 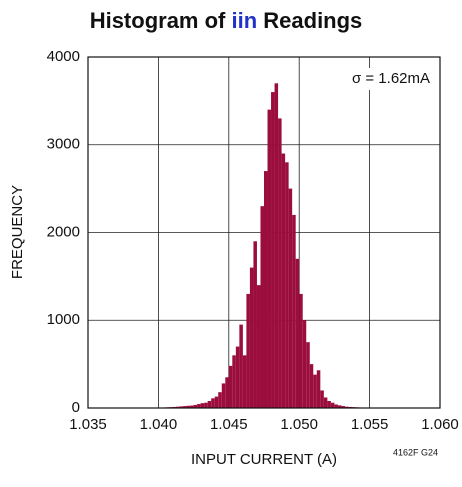 What do you see at coordinates (299, 424) in the screenshot?
I see `x-tick-label: 1.050` at bounding box center [299, 424].